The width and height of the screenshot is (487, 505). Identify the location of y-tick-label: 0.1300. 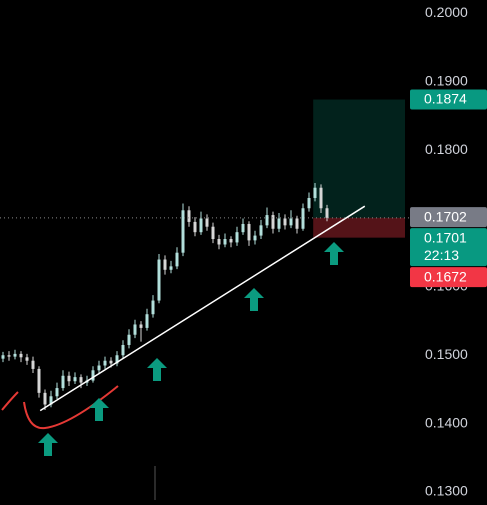
(446, 491).